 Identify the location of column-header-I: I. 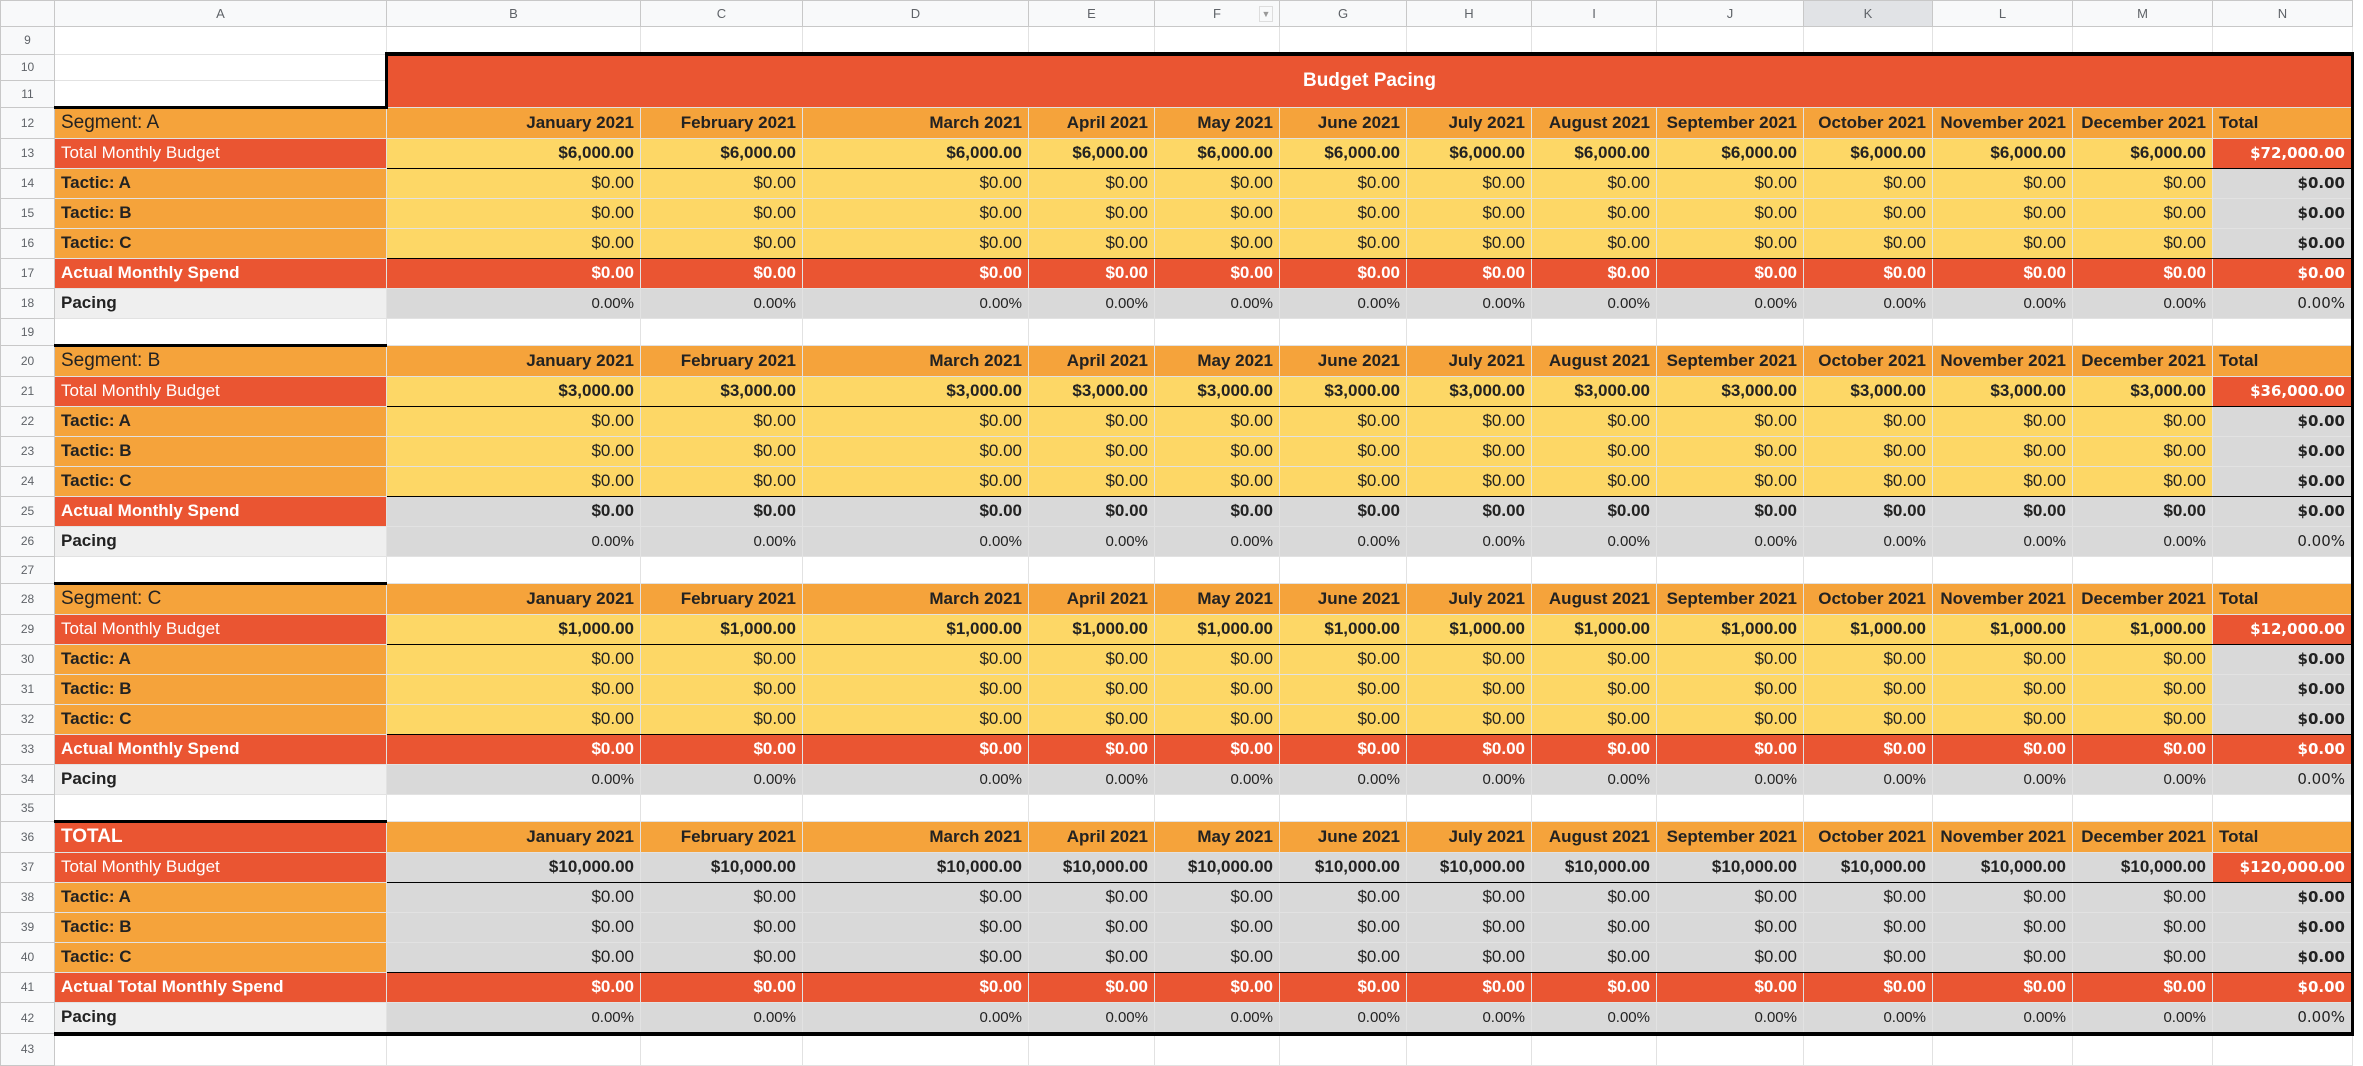
(1594, 13).